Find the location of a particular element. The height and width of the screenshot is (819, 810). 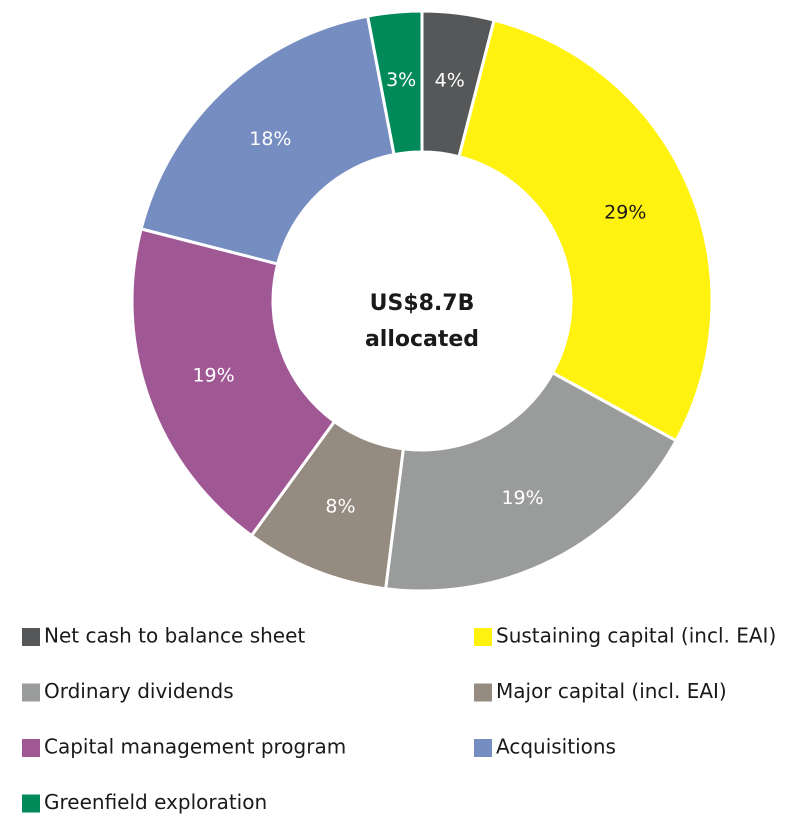

legend-label: Ordinary dividends is located at coordinates (139, 691).